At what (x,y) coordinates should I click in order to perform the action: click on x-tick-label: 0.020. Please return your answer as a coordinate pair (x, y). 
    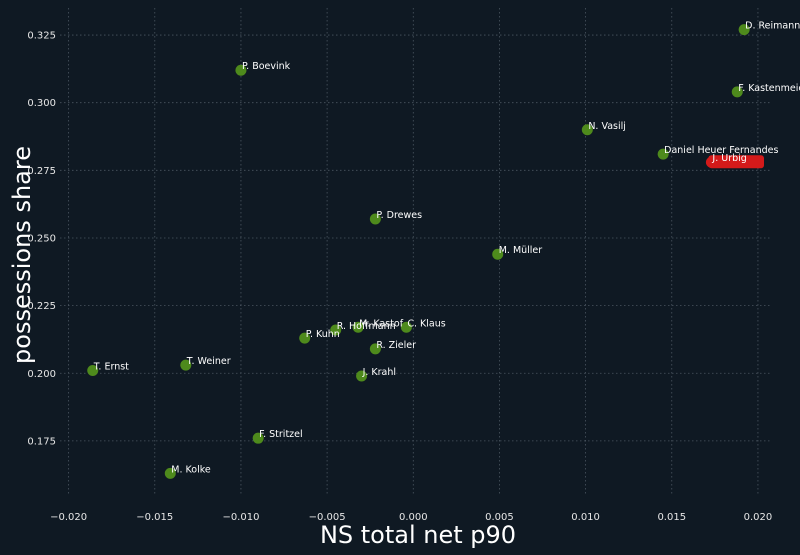
    Looking at the image, I should click on (758, 517).